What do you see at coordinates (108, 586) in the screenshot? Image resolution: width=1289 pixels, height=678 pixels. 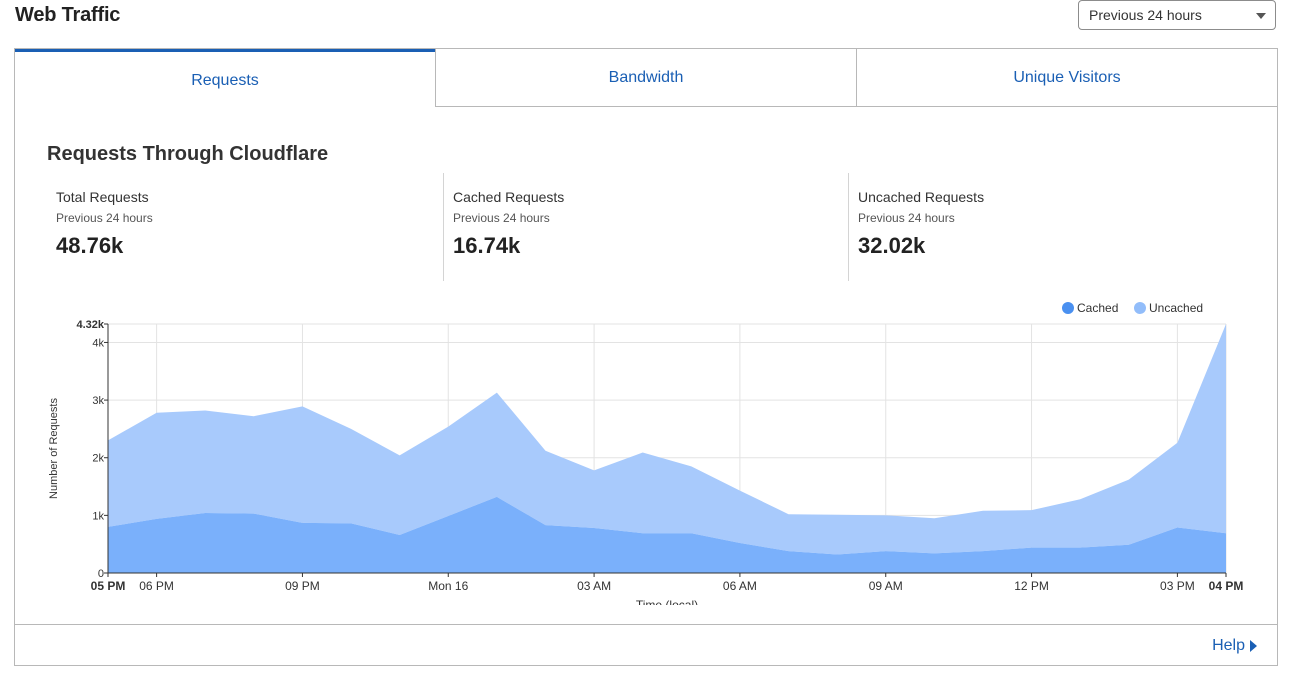 I see `x-tick-label: 05 PM` at bounding box center [108, 586].